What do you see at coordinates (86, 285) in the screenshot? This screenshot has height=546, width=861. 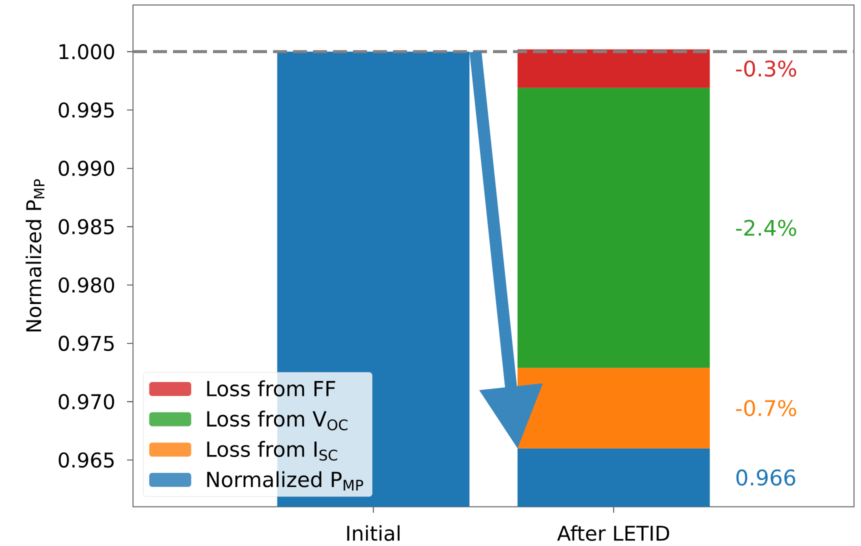 I see `y-tick-label: 0.980` at bounding box center [86, 285].